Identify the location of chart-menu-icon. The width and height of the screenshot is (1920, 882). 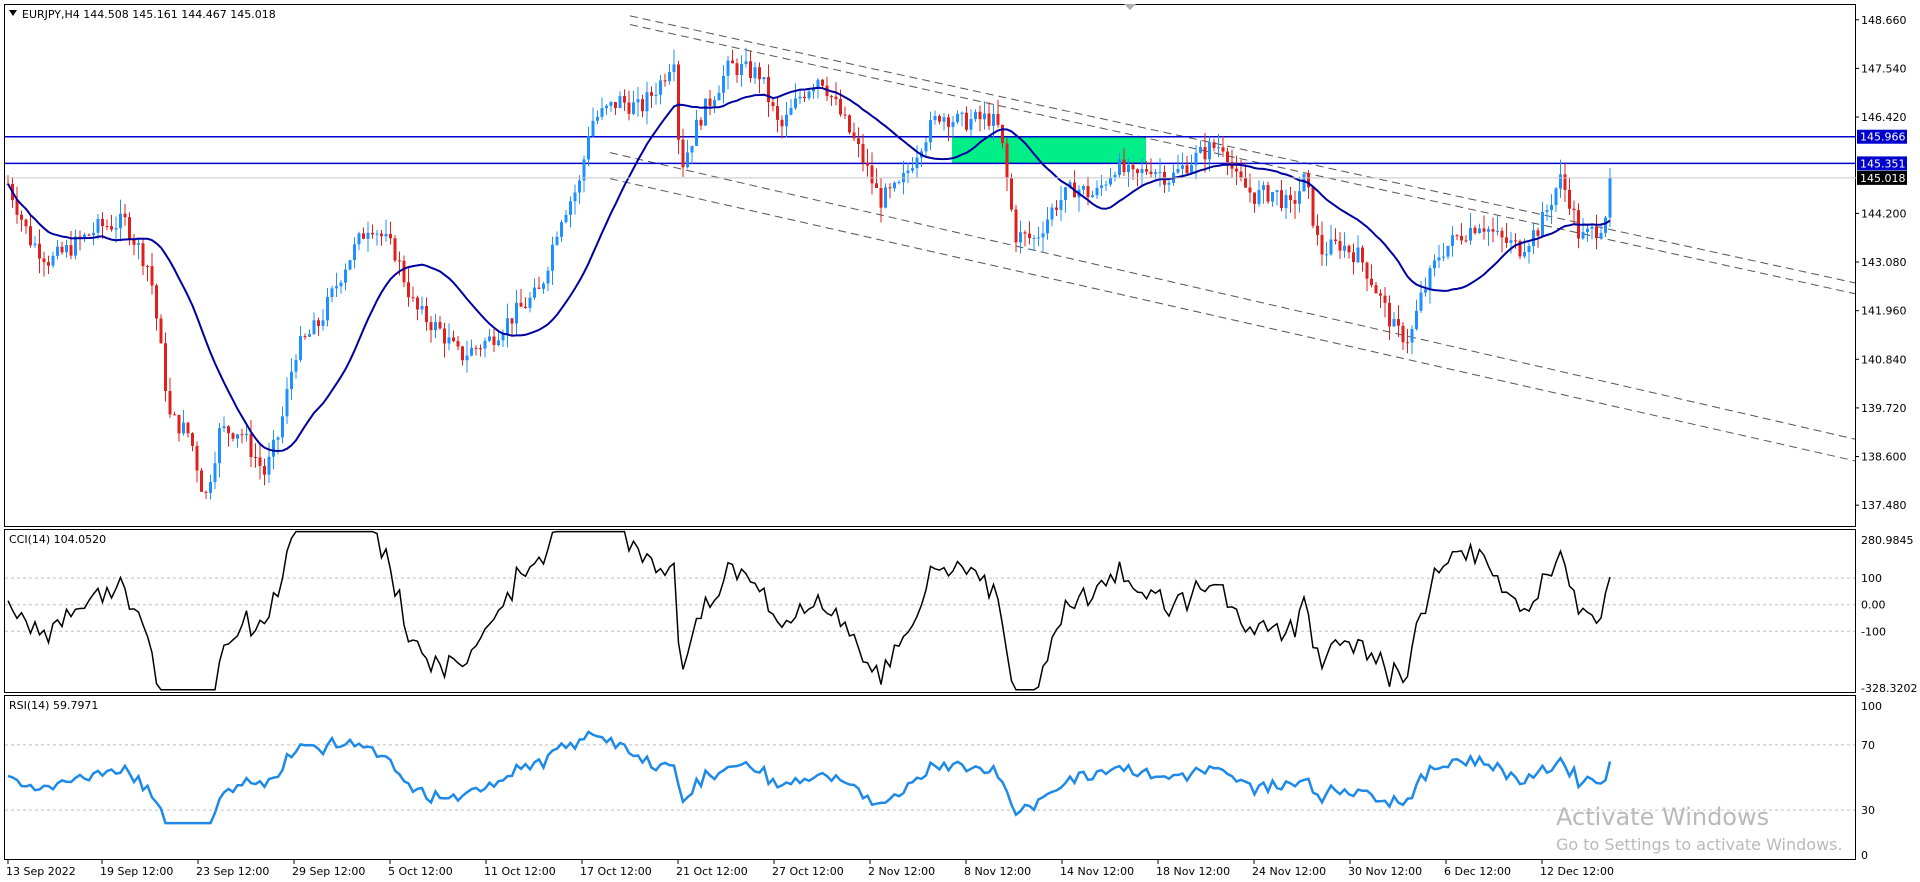
(13, 13).